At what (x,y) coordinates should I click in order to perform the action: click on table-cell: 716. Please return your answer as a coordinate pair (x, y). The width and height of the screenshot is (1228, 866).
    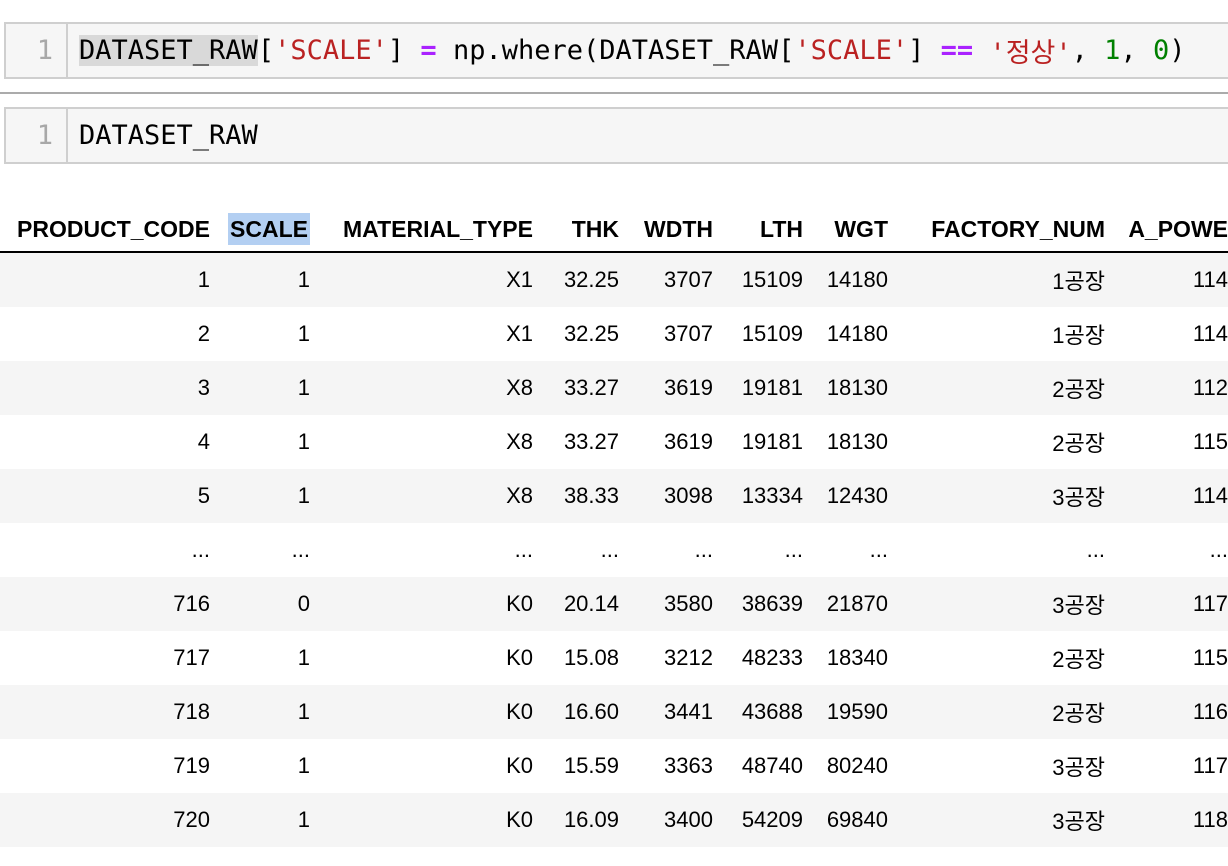
    Looking at the image, I should click on (191, 603).